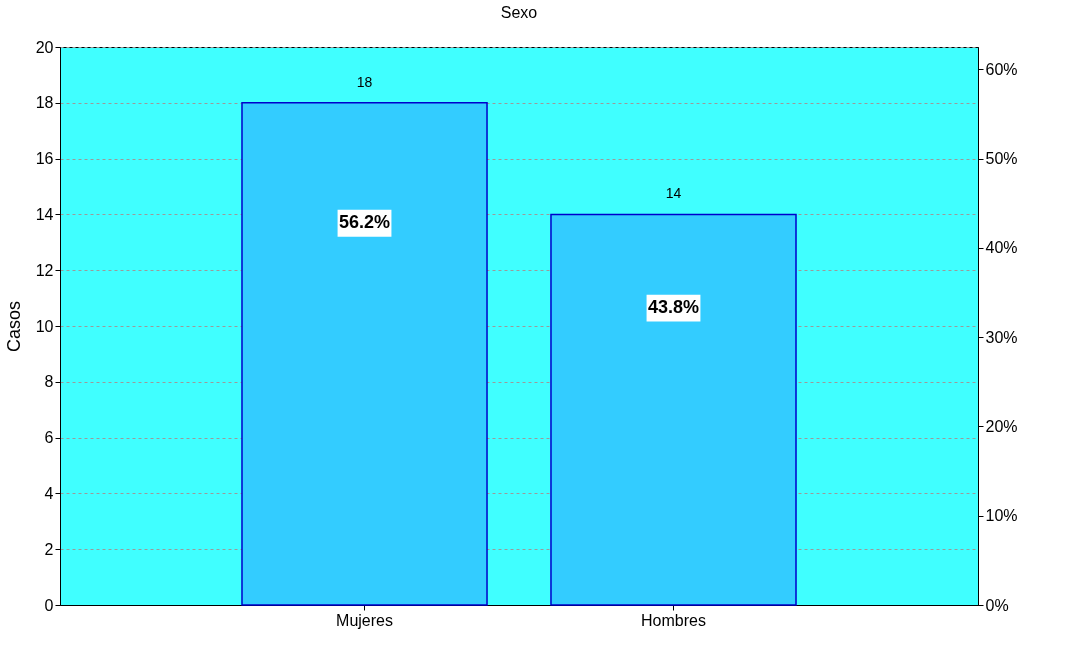 Image resolution: width=1079 pixels, height=659 pixels. I want to click on y2-tick-label: 0%, so click(997, 605).